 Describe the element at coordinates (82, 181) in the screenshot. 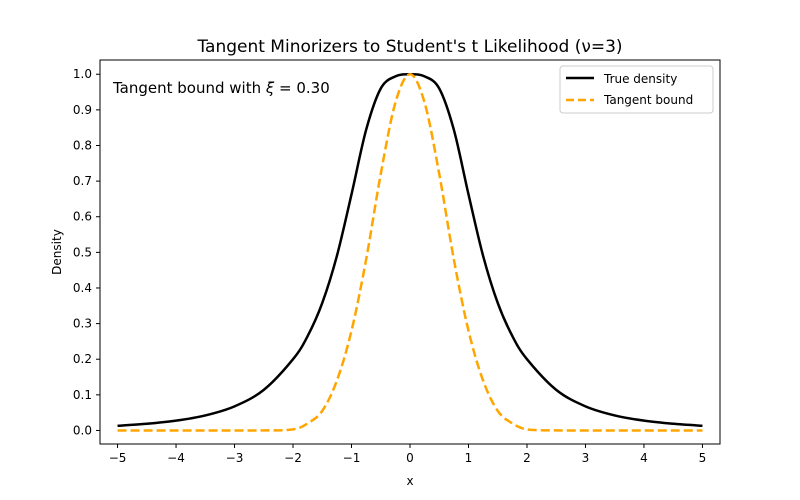

I see `y-tick-label: 0.7` at that location.